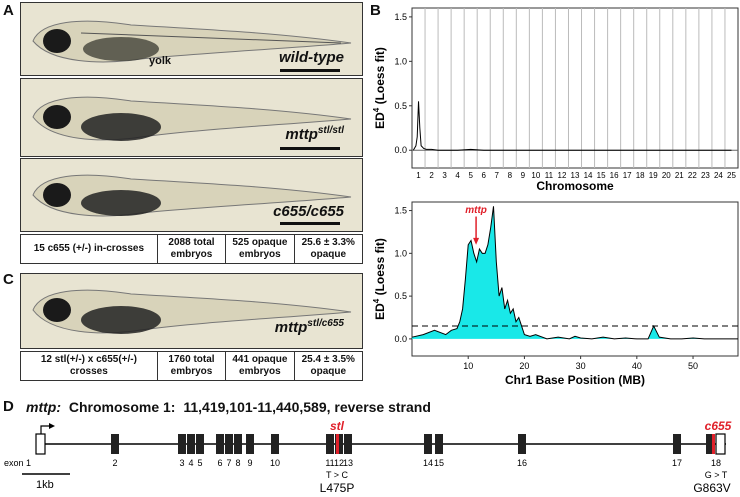 This screenshot has width=740, height=497. Describe the element at coordinates (8, 279) in the screenshot. I see `panel-label-c: C` at that location.